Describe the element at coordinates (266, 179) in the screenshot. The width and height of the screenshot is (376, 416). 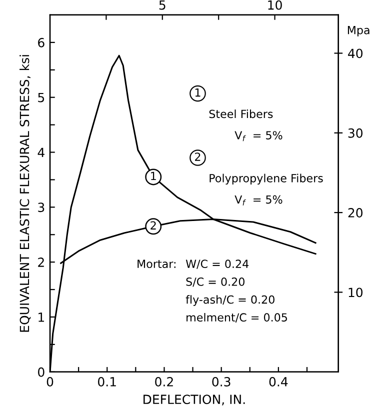
I see `annotation: Polypropylene Fibers` at that location.